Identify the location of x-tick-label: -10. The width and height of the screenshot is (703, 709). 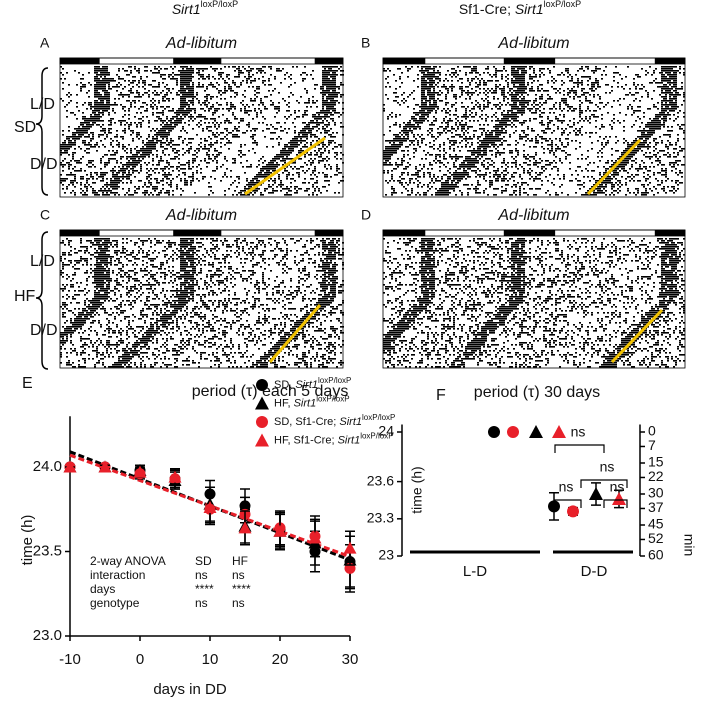
(70, 659).